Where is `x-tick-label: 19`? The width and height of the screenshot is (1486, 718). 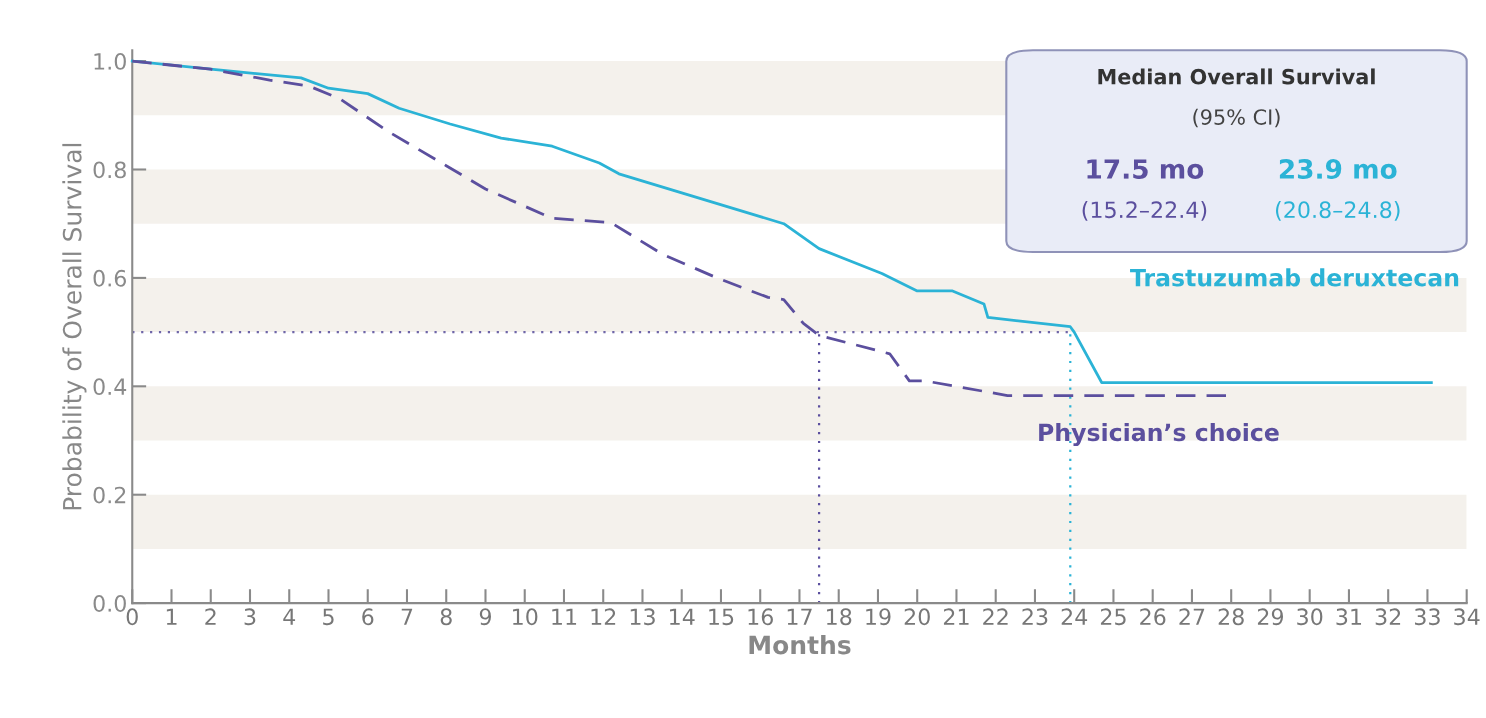 x-tick-label: 19 is located at coordinates (878, 617).